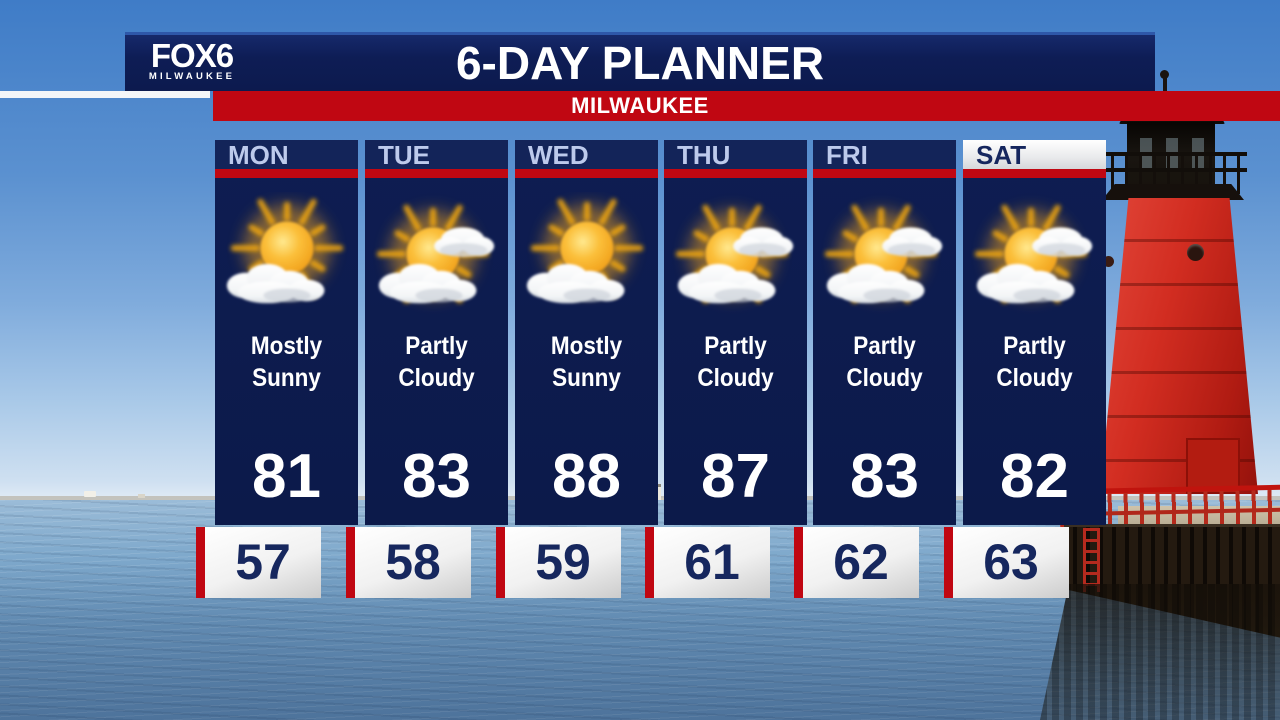  I want to click on forecast-column-thu: THU Partly Cloudy 87 61, so click(726, 369).